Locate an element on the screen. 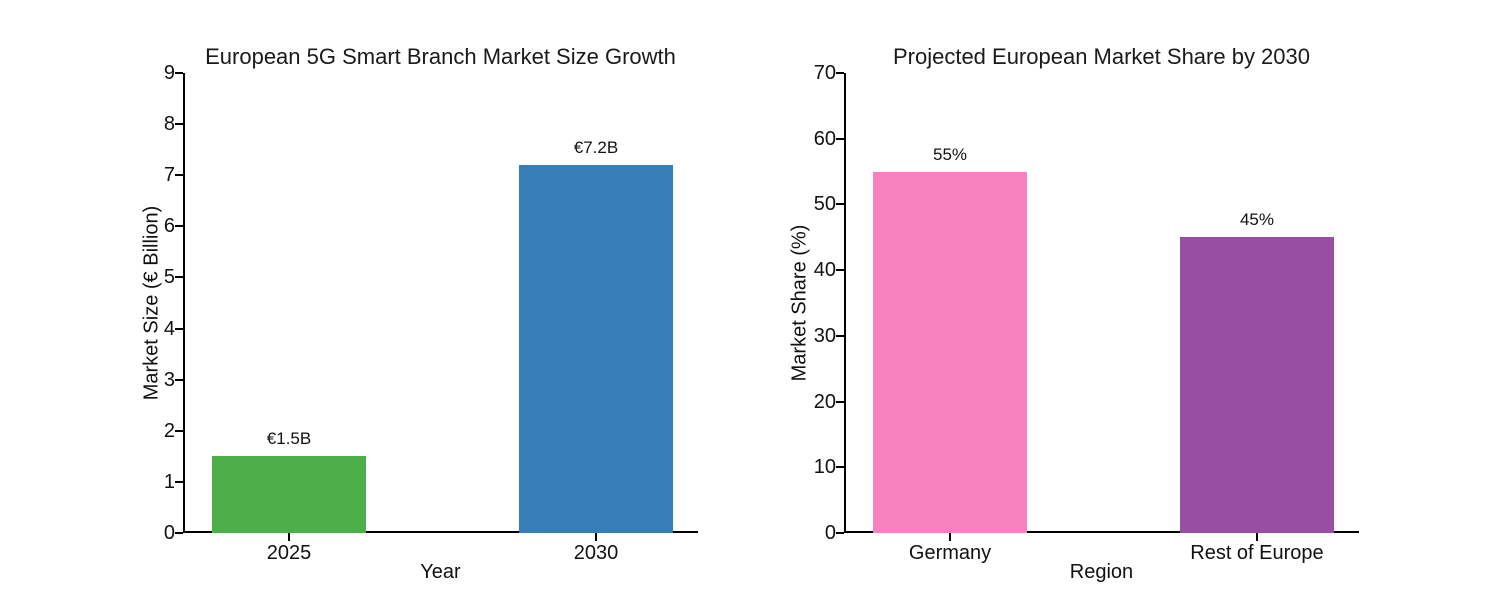  bar-rest-of-europe is located at coordinates (1256, 385).